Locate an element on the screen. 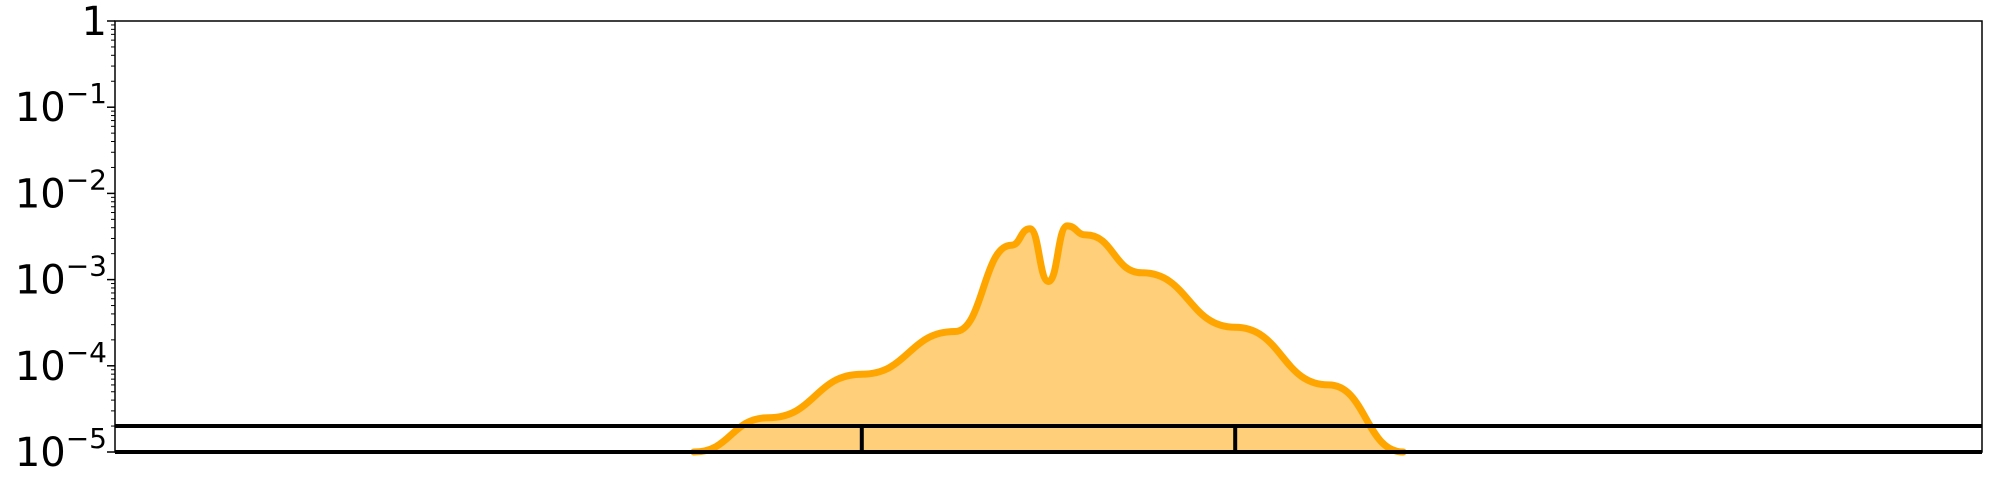 Image resolution: width=1990 pixels, height=489 pixels. y-tick-label: 10⁻⁴ is located at coordinates (61, 363).